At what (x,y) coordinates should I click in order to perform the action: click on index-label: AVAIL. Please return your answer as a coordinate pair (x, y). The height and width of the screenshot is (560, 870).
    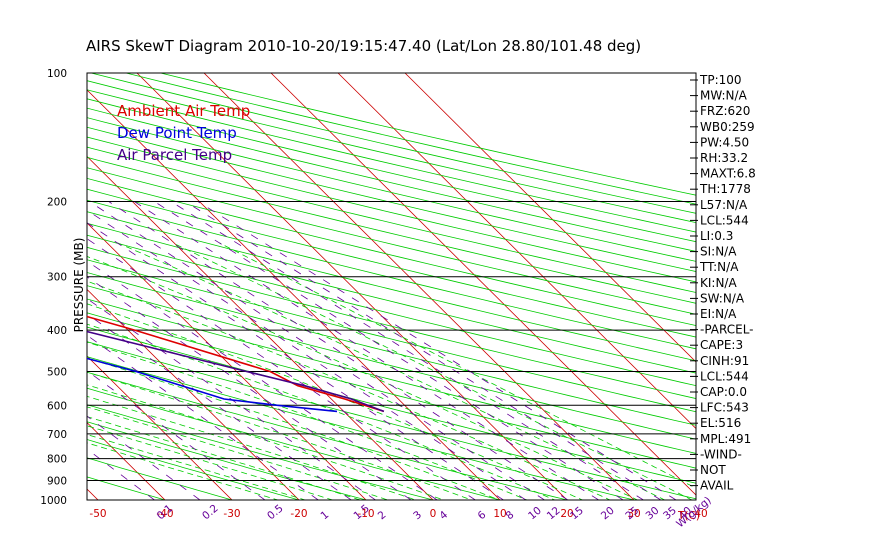
    Looking at the image, I should click on (717, 486).